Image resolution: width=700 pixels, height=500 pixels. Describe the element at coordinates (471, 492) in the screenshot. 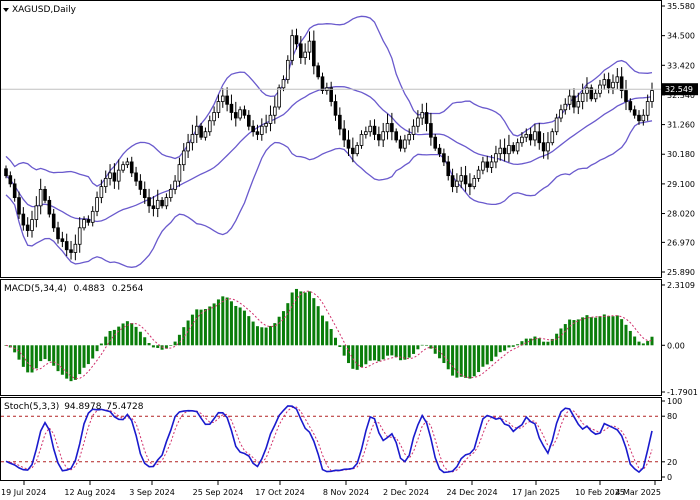

I see `date-tick-label: 24 Dec 2024` at that location.